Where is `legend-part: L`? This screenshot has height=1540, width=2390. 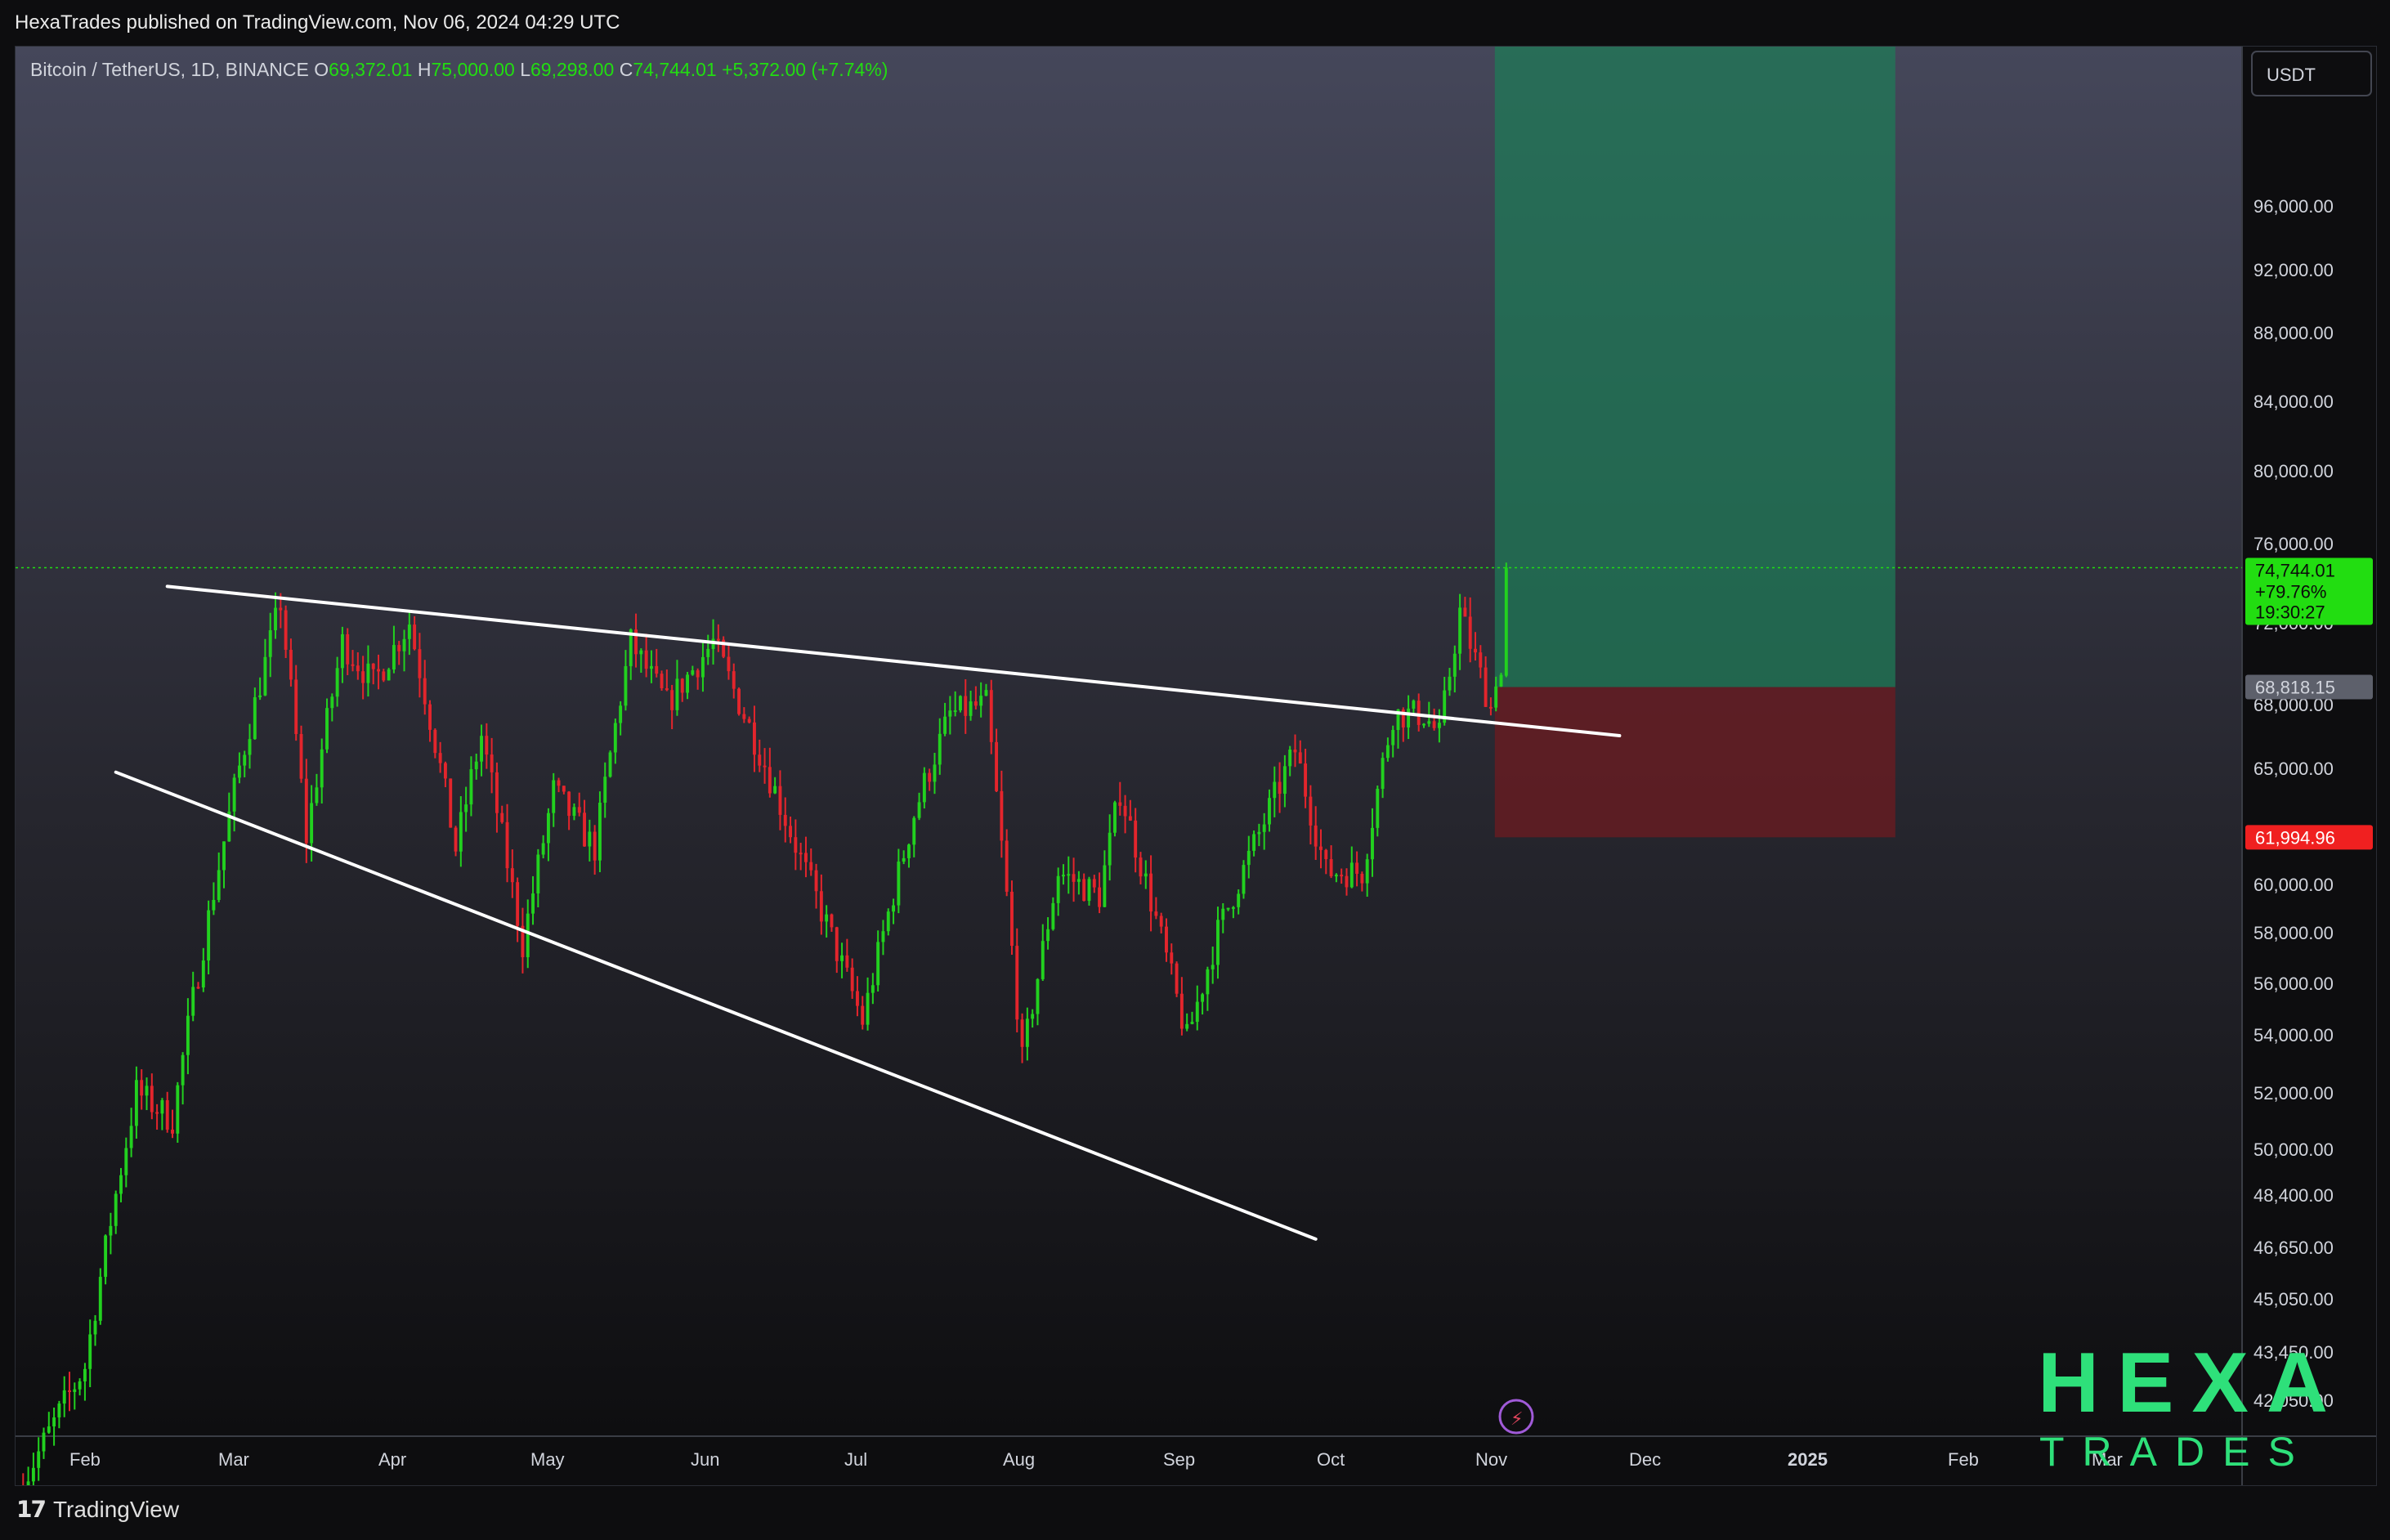 legend-part: L is located at coordinates (525, 69).